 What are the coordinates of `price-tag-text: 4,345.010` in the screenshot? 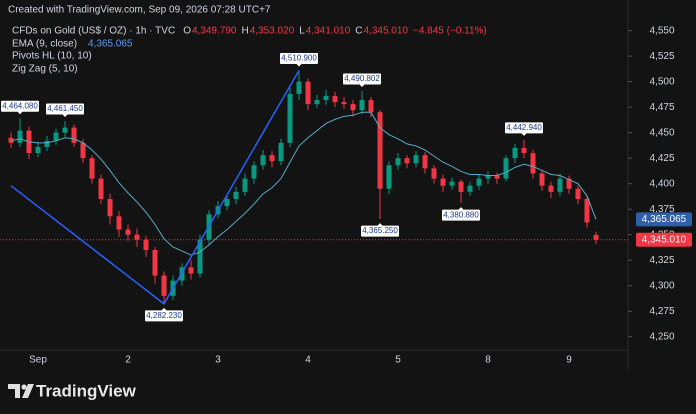 It's located at (664, 239).